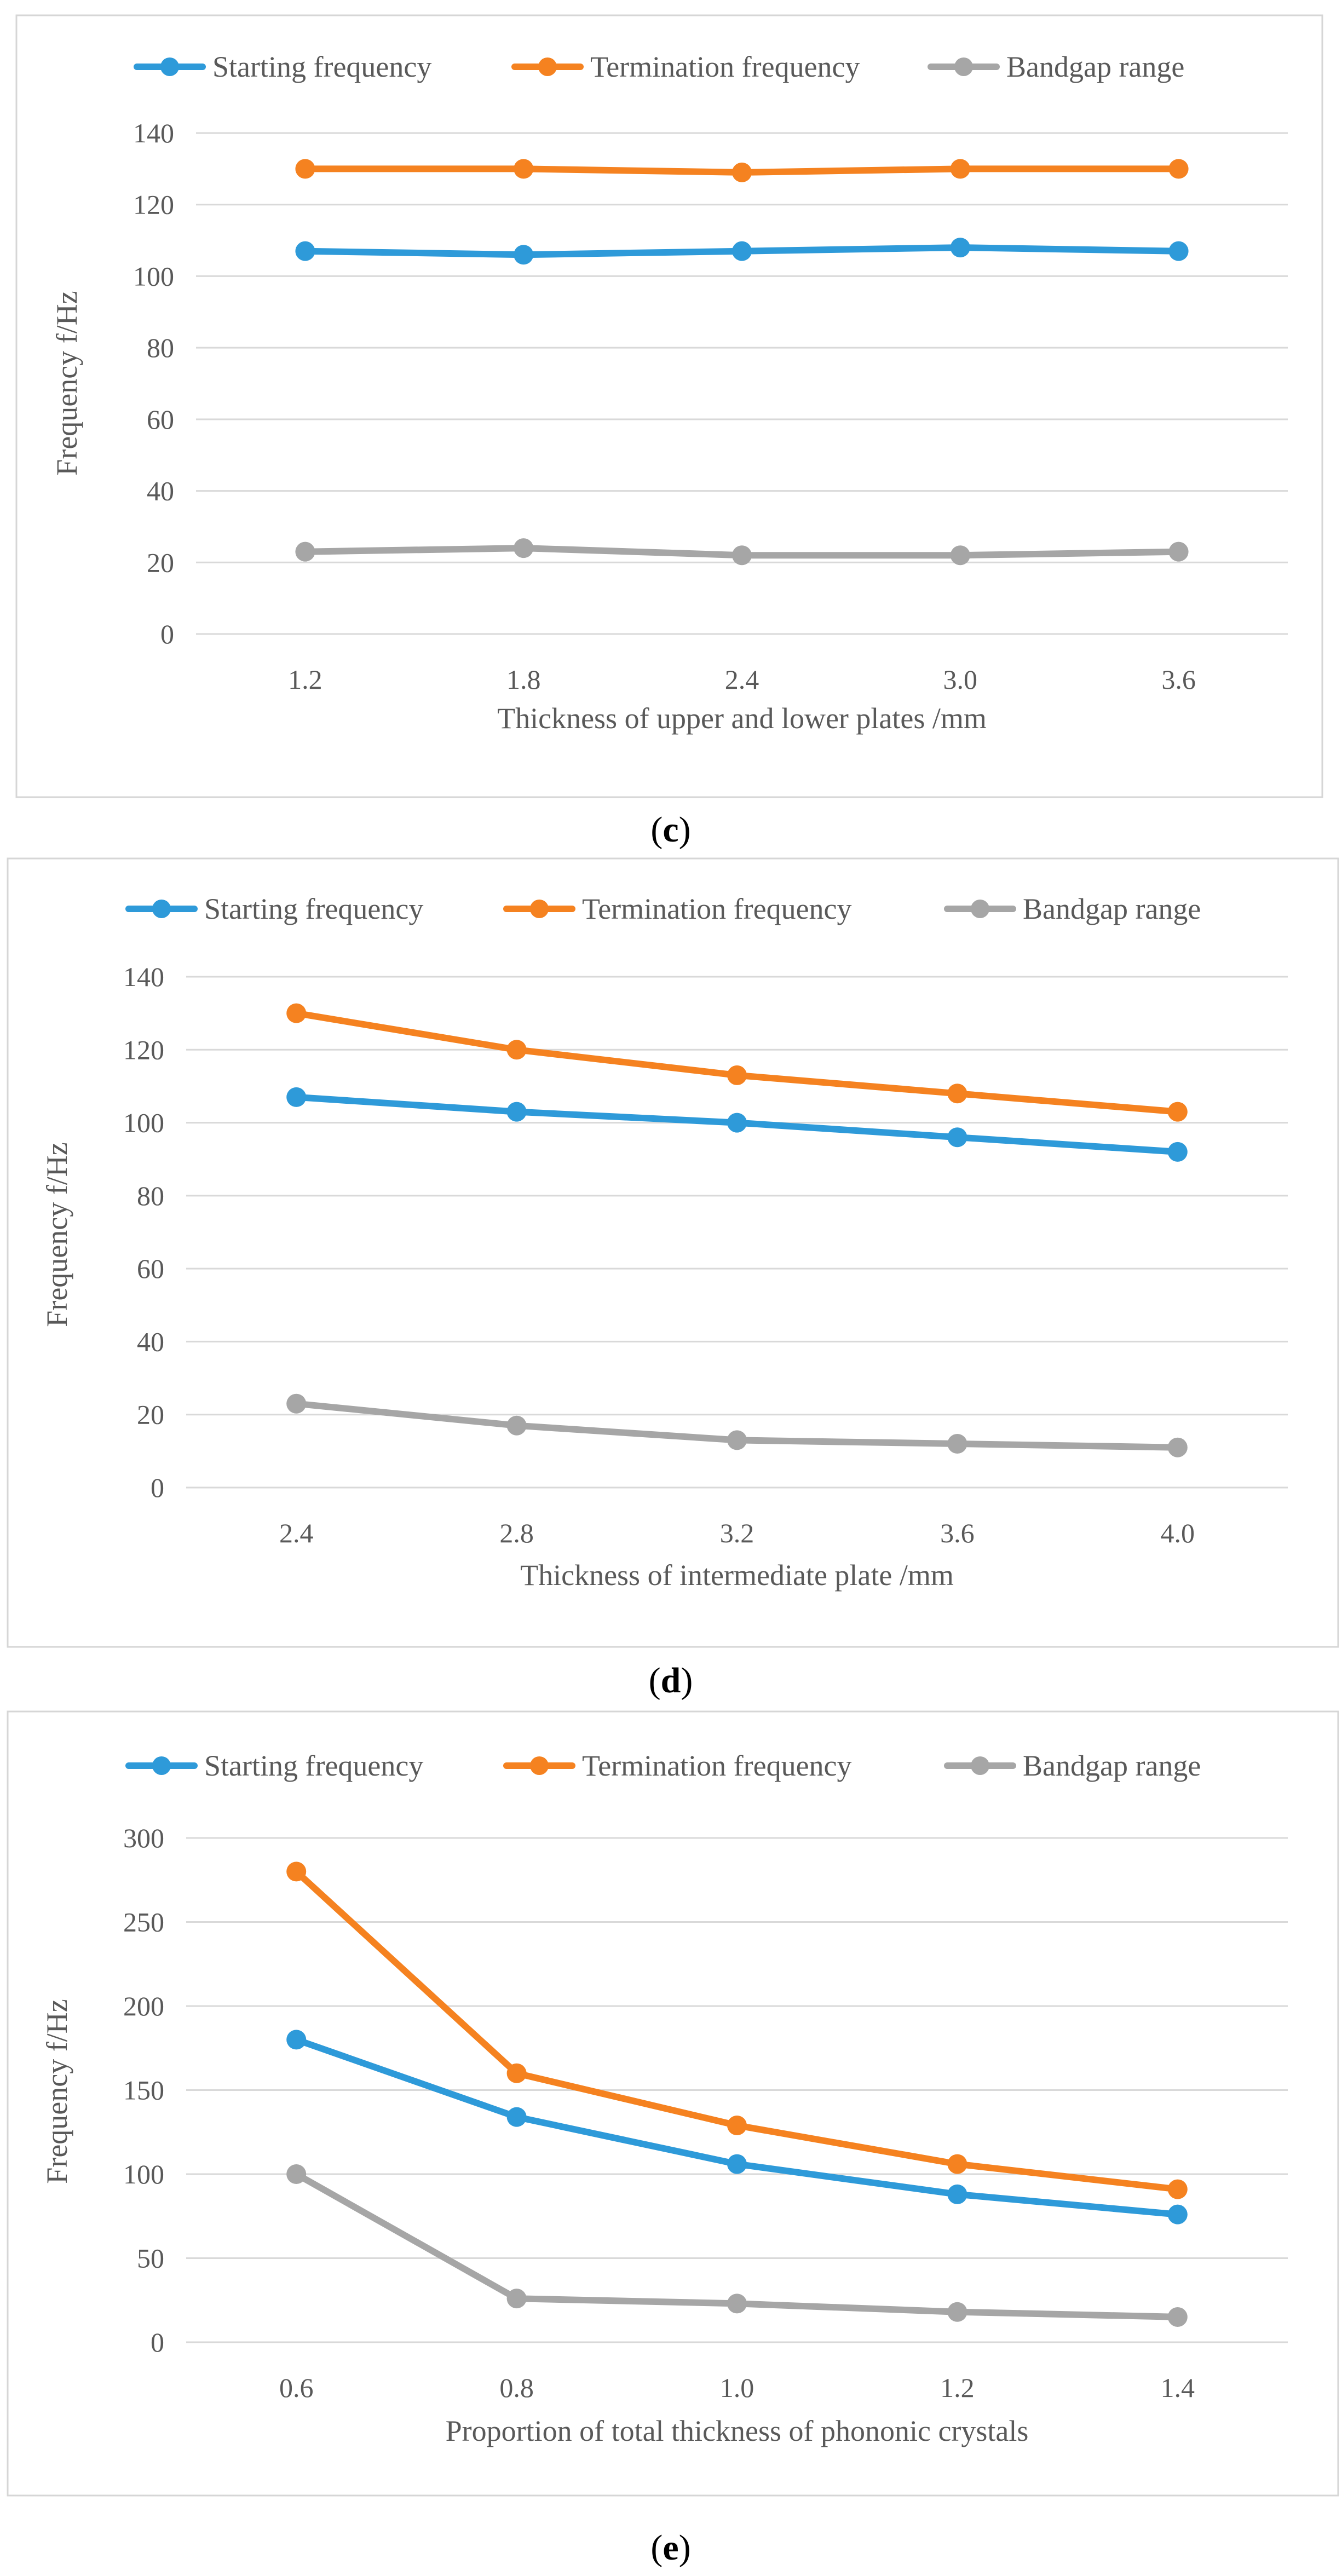 The height and width of the screenshot is (2576, 1342). What do you see at coordinates (1178, 2387) in the screenshot?
I see `x-tick-label: 1.4` at bounding box center [1178, 2387].